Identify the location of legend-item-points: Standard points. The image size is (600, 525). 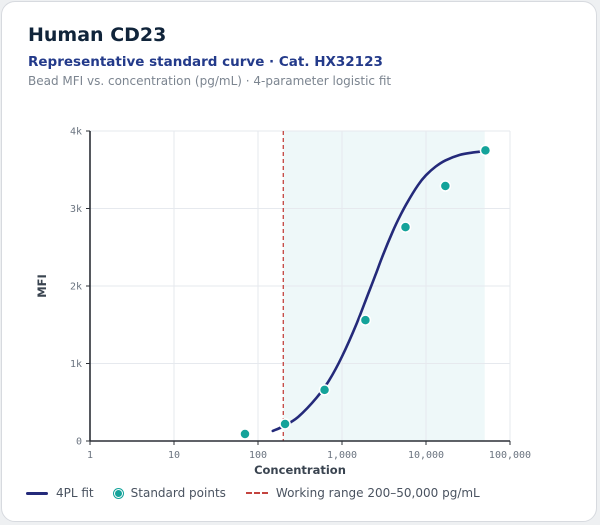
(169, 493).